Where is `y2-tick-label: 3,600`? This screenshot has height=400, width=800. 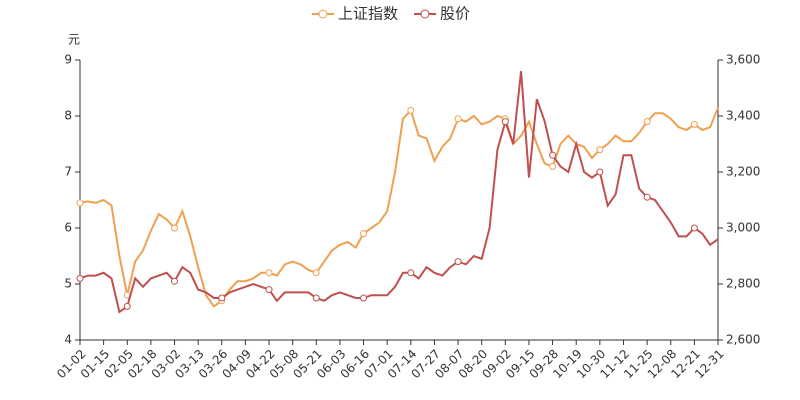
y2-tick-label: 3,600 is located at coordinates (743, 60).